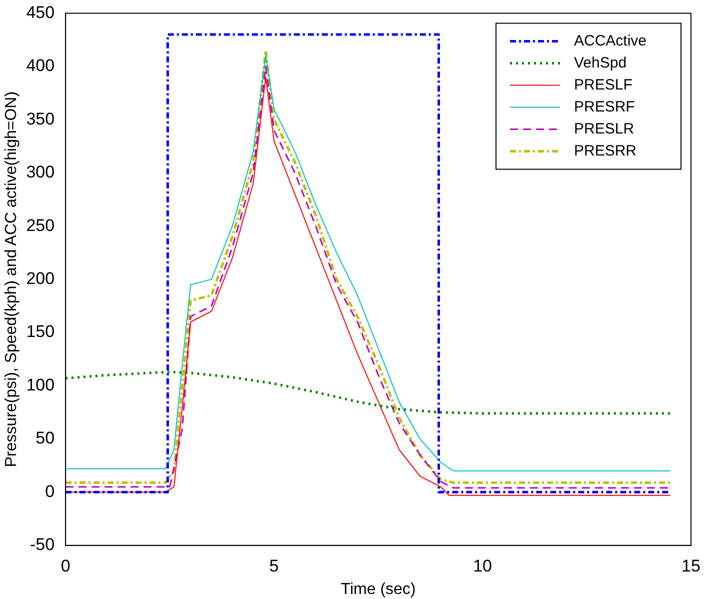 The image size is (709, 599). Describe the element at coordinates (691, 566) in the screenshot. I see `x-tick-label: 15` at that location.